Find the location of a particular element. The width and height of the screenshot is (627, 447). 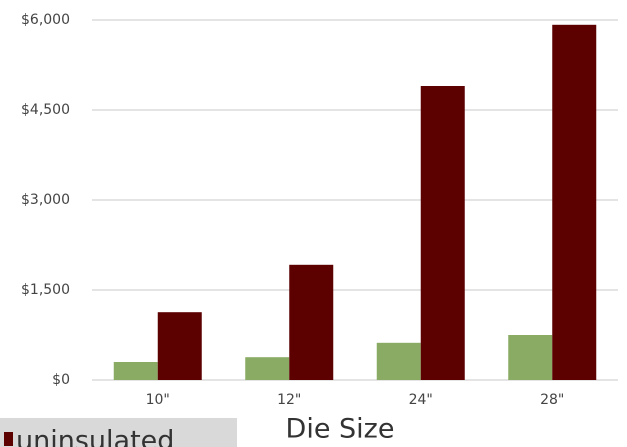

x-axis-title: Die Size is located at coordinates (340, 429).